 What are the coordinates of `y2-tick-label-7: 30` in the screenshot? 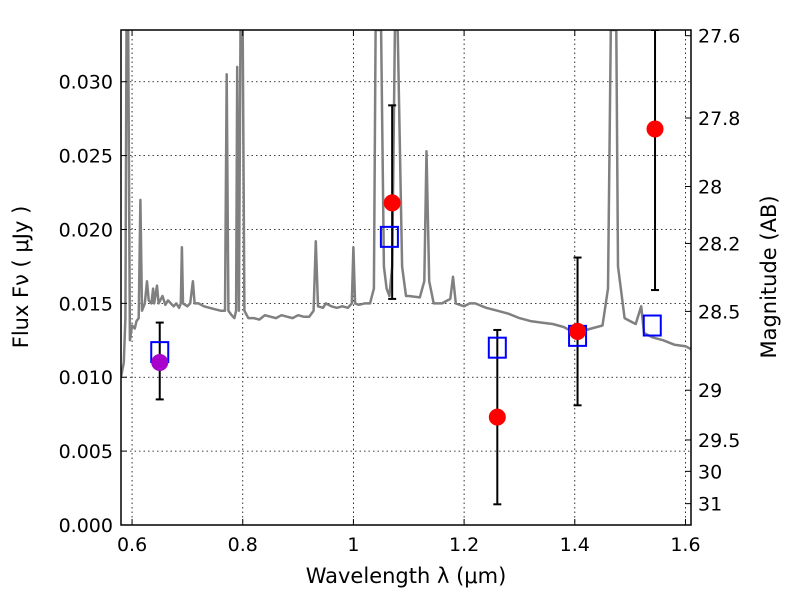 It's located at (710, 472).